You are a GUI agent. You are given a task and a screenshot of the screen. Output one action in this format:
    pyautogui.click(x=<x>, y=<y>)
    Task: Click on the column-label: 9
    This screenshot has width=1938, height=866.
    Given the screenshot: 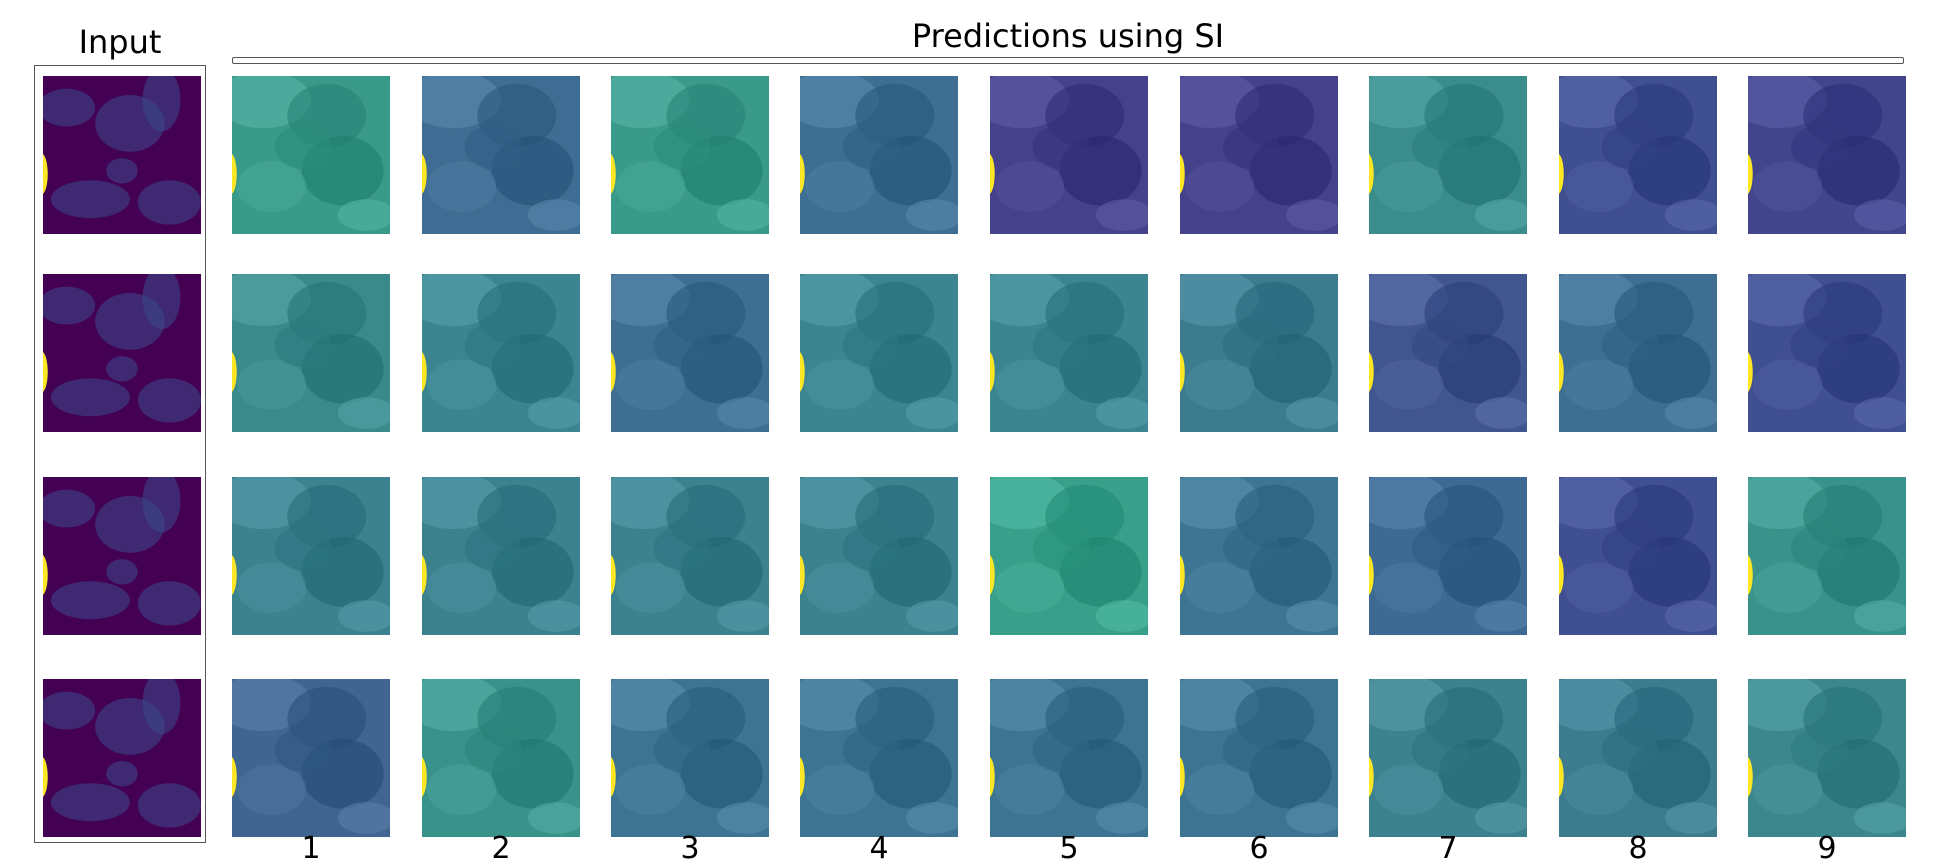 What is the action you would take?
    pyautogui.click(x=1827, y=848)
    